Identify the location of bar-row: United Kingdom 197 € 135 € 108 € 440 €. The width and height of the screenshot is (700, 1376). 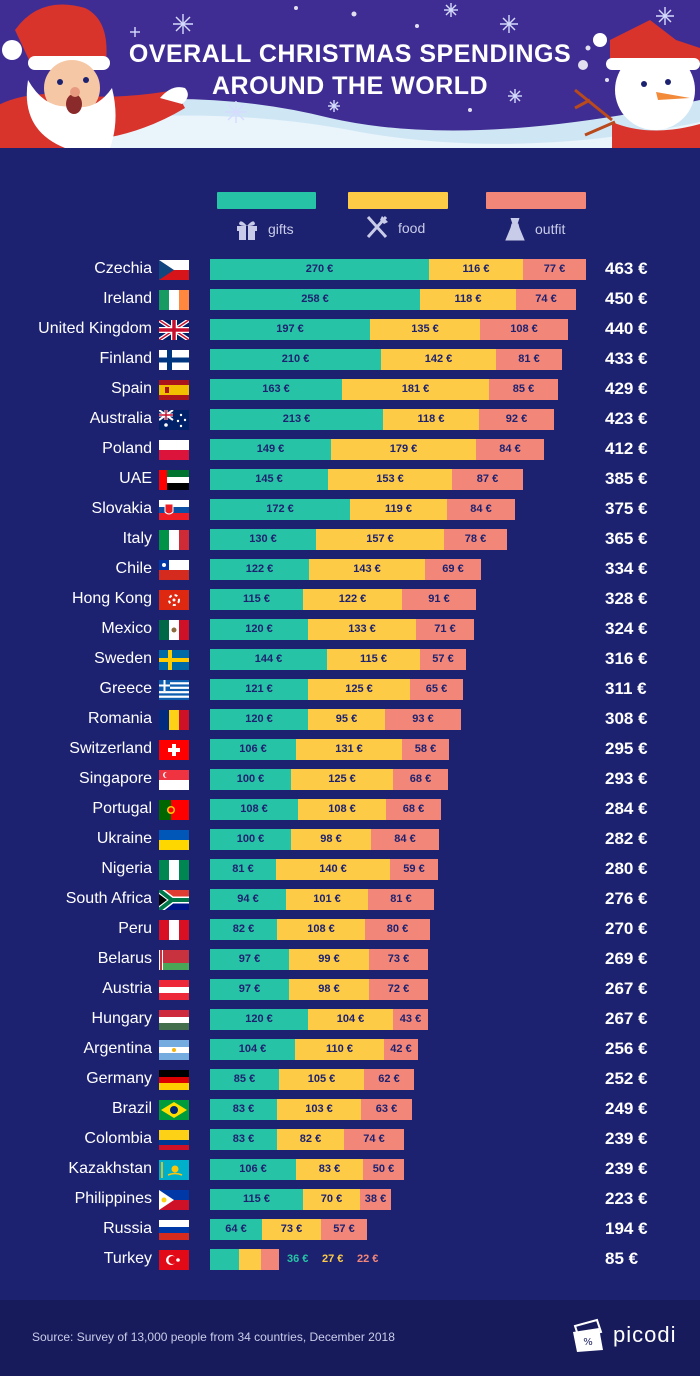
(350, 329).